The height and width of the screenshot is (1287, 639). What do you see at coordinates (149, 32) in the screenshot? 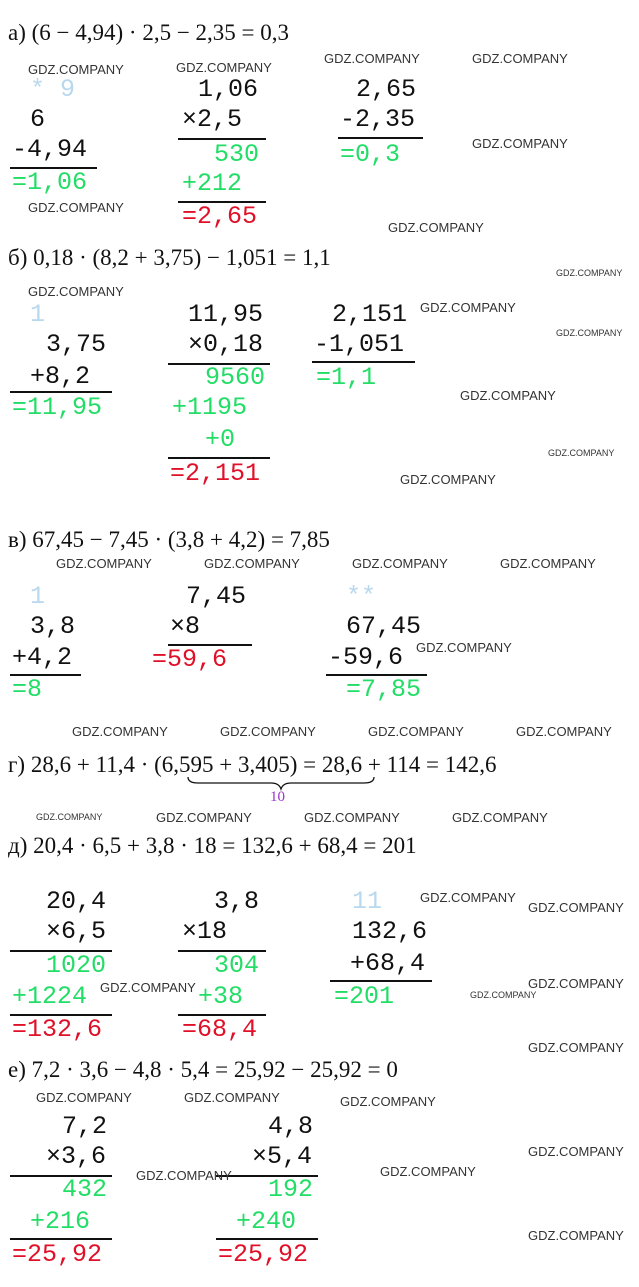
I see `equation: а) (6 − 4,94) · 2,5 − 2,35 = 0,3` at bounding box center [149, 32].